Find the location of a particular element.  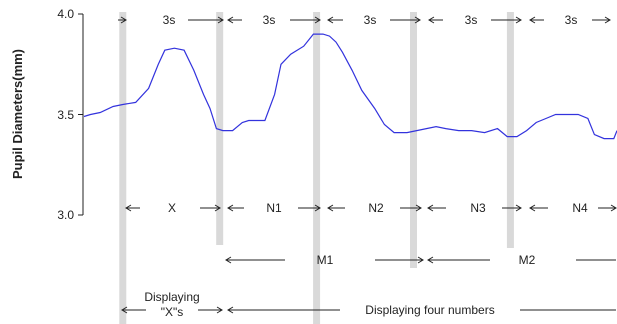

top-label-1: 3s is located at coordinates (169, 20).